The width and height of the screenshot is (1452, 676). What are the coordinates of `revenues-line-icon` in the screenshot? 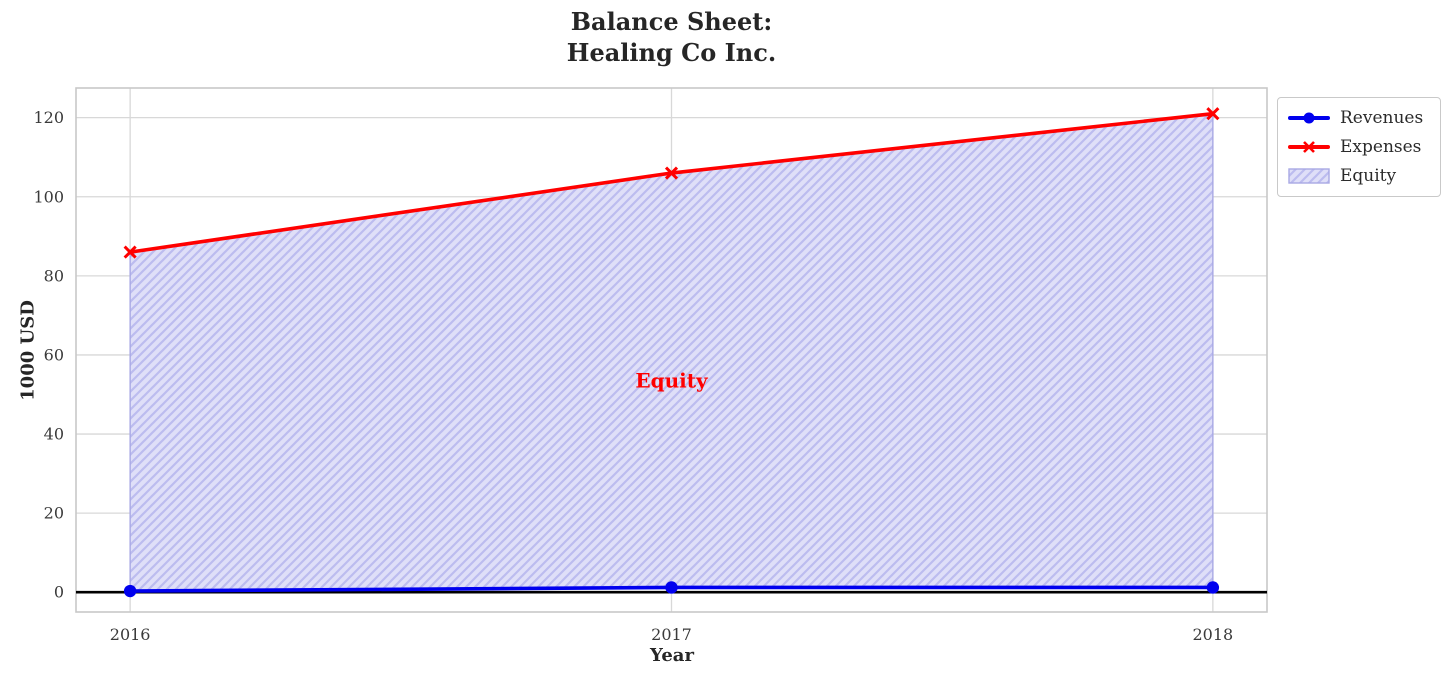 It's located at (1309, 118).